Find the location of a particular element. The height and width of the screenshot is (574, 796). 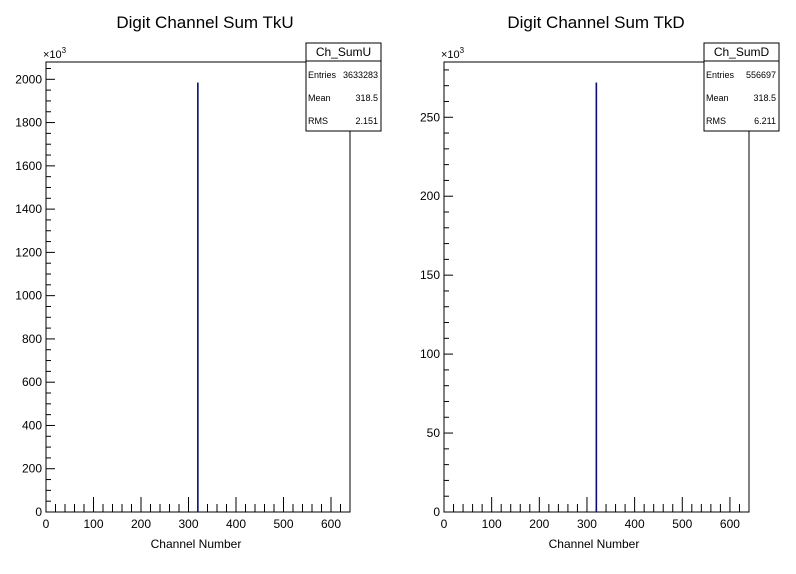

chart-title: Digit Channel Sum TkU is located at coordinates (204, 22).